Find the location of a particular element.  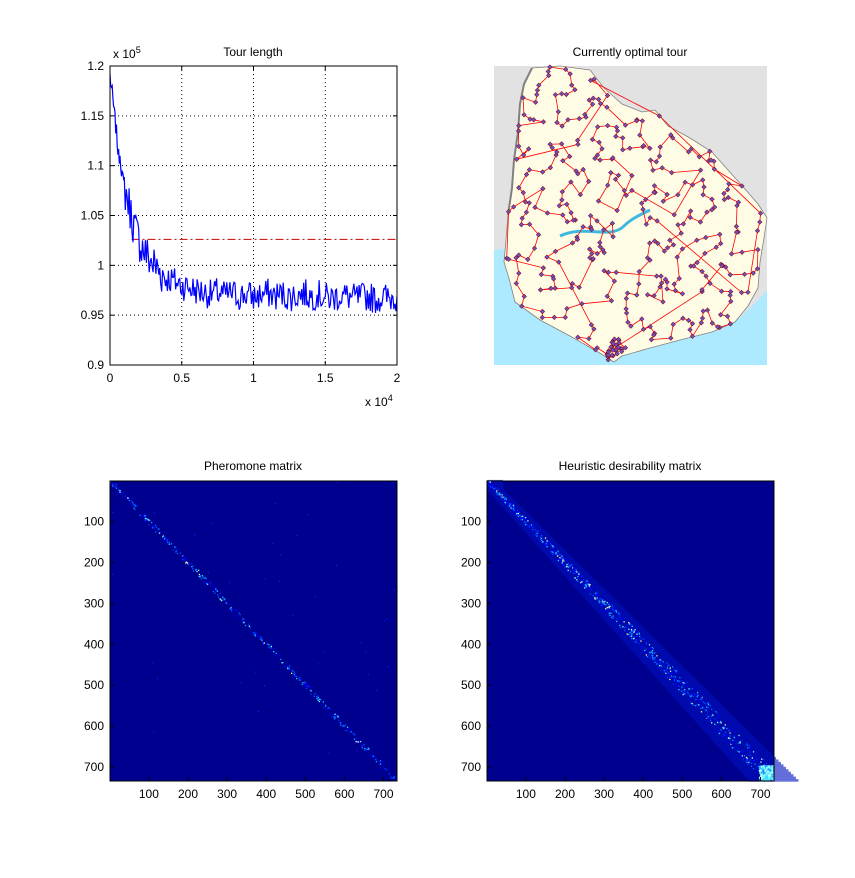

pheromone-title: Pheromone matrix is located at coordinates (253, 466).